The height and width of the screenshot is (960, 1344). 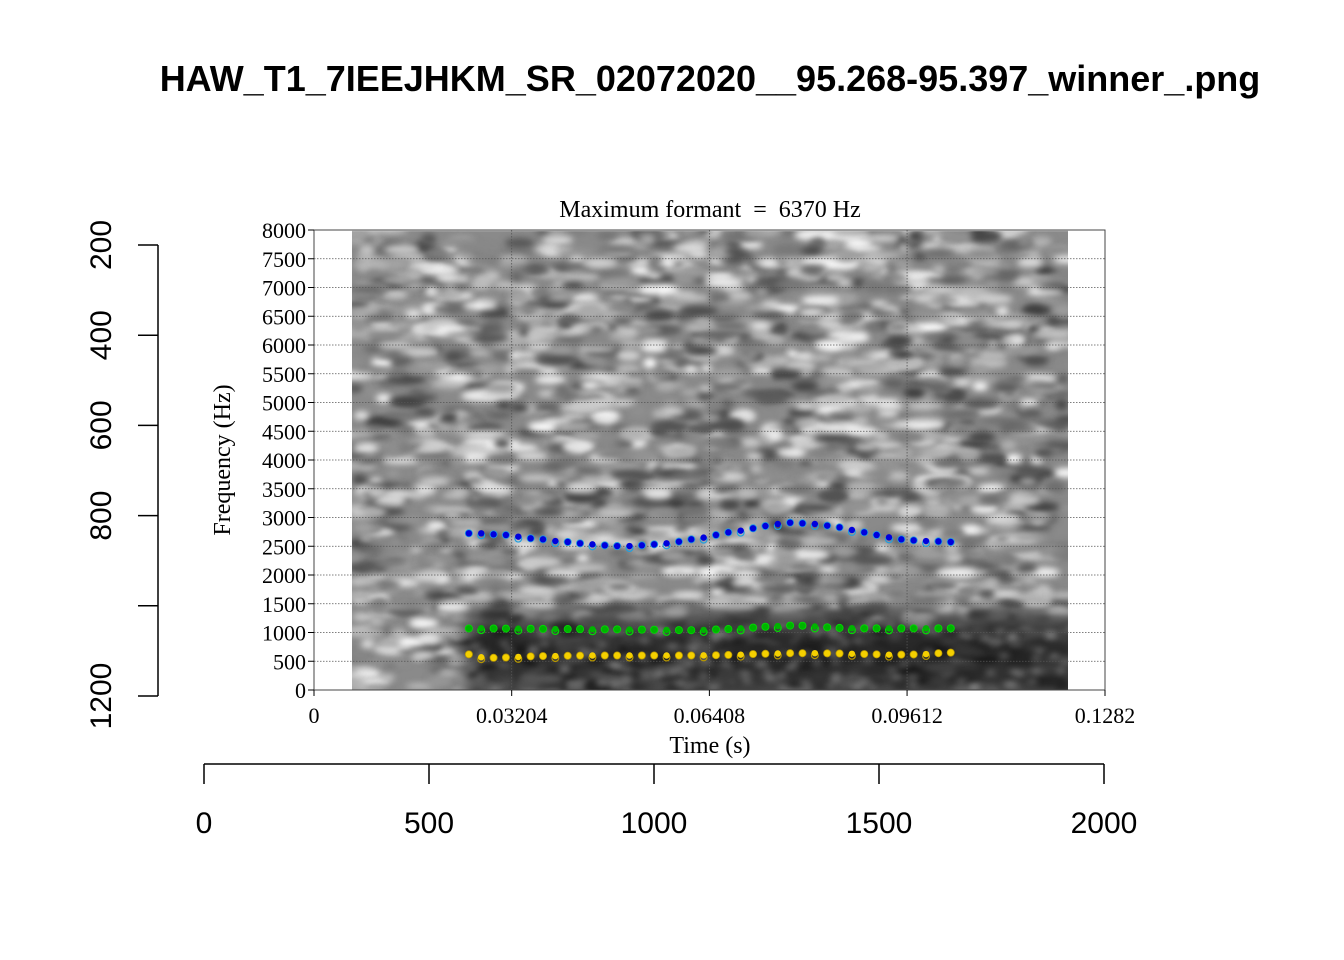 What do you see at coordinates (1104, 823) in the screenshot?
I see `outer-x-tick-label: 2000` at bounding box center [1104, 823].